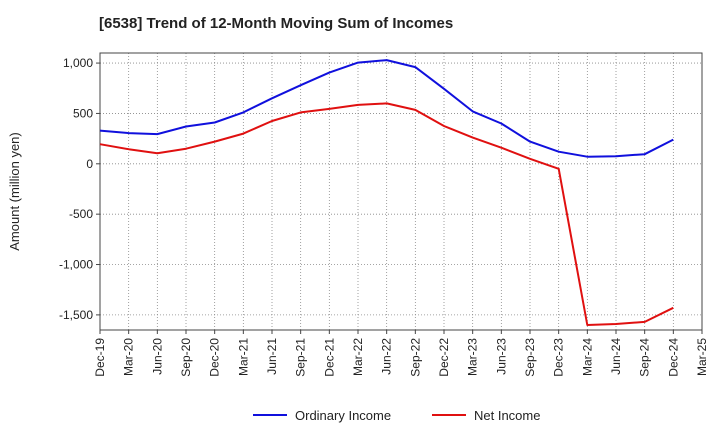 Image resolution: width=720 pixels, height=440 pixels. Describe the element at coordinates (83, 113) in the screenshot. I see `y-tick-label: 500` at that location.